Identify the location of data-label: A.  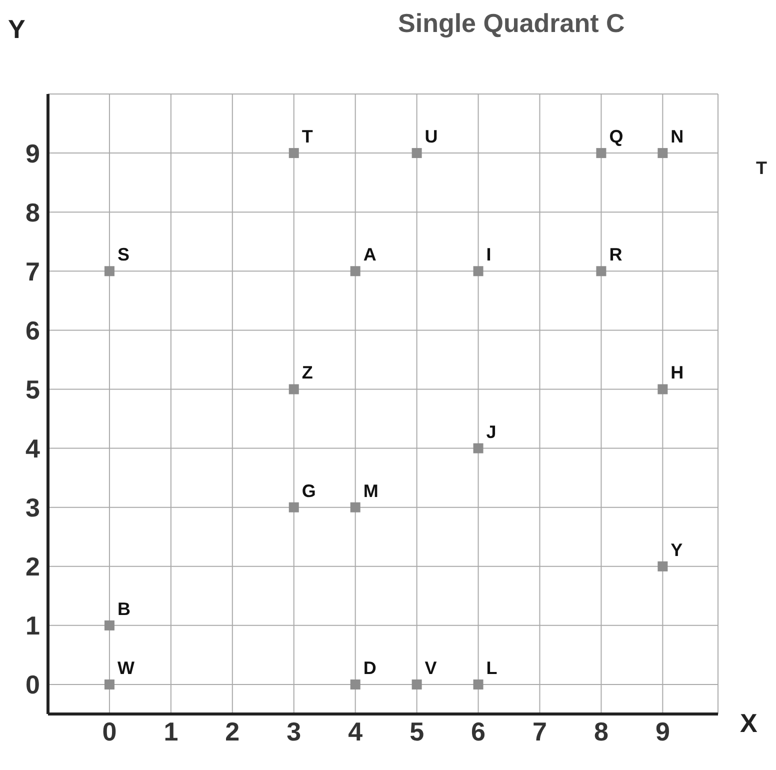
(369, 254).